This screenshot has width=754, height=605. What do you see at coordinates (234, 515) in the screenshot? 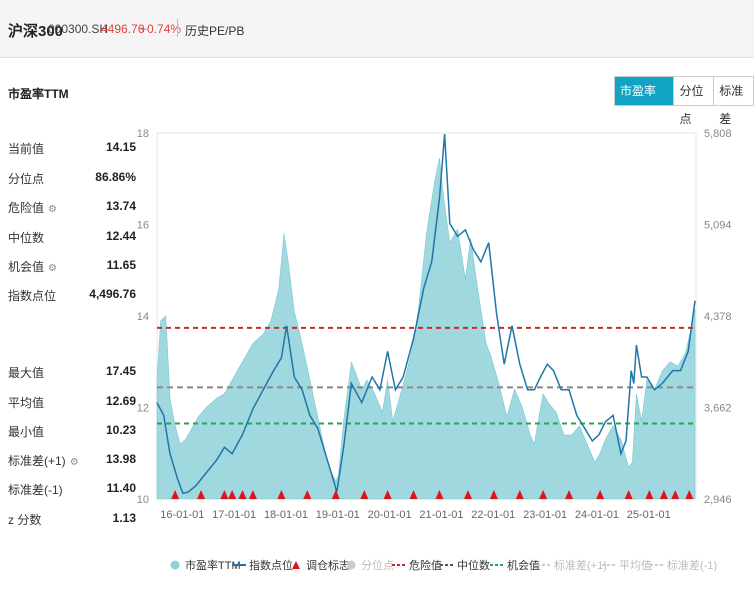
I see `x-axis-tick: 17-01-01` at bounding box center [234, 515].